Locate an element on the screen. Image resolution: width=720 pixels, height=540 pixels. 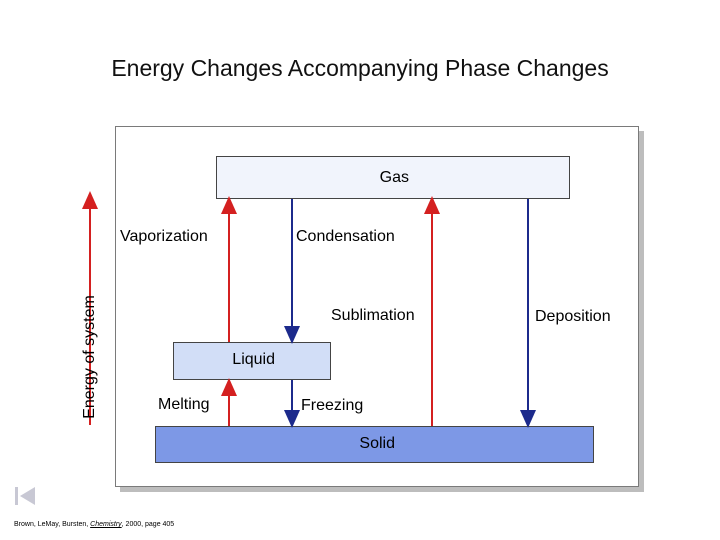
liquid-label: Liquid is located at coordinates (253, 359).